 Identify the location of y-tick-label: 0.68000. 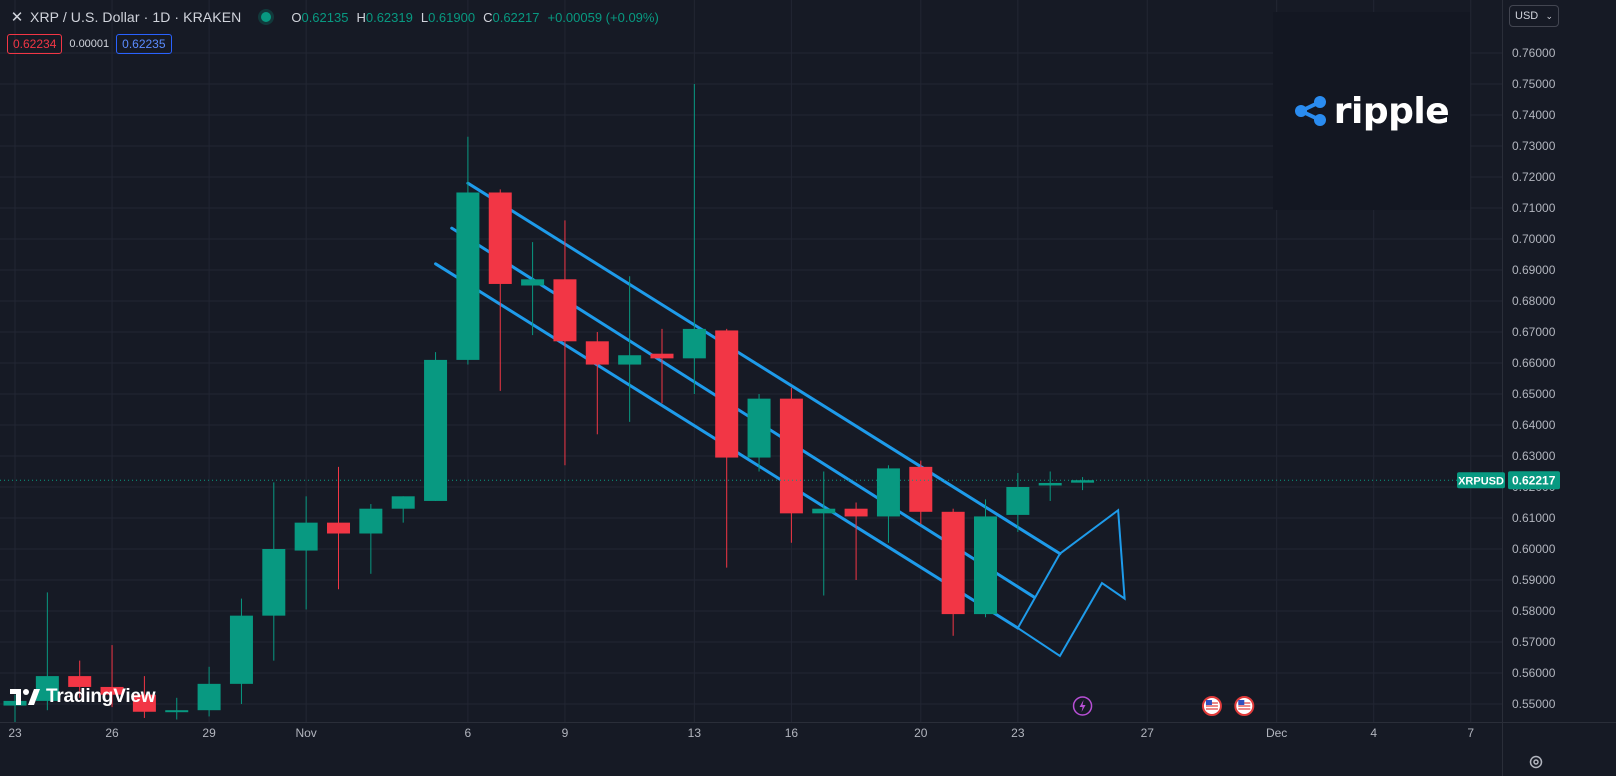
(1534, 301).